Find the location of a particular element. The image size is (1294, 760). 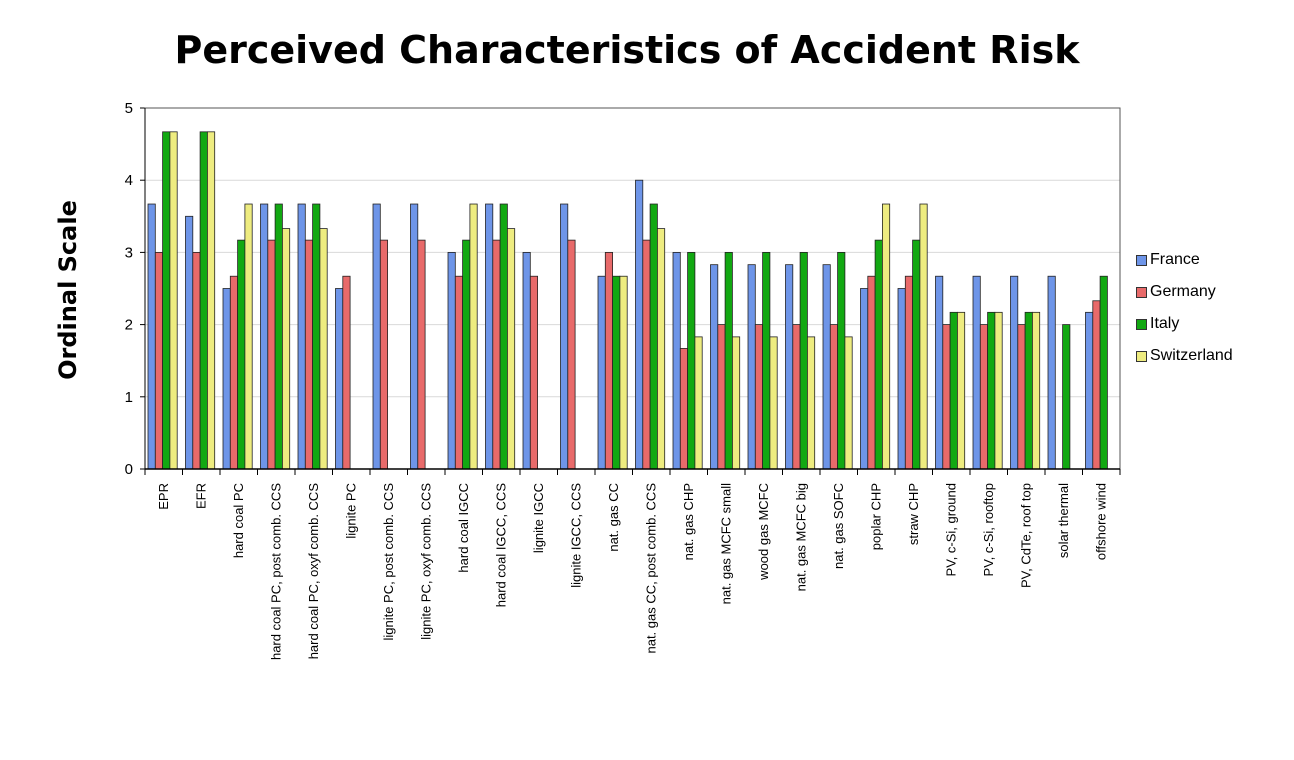

y-tick-label: 4 is located at coordinates (129, 180).